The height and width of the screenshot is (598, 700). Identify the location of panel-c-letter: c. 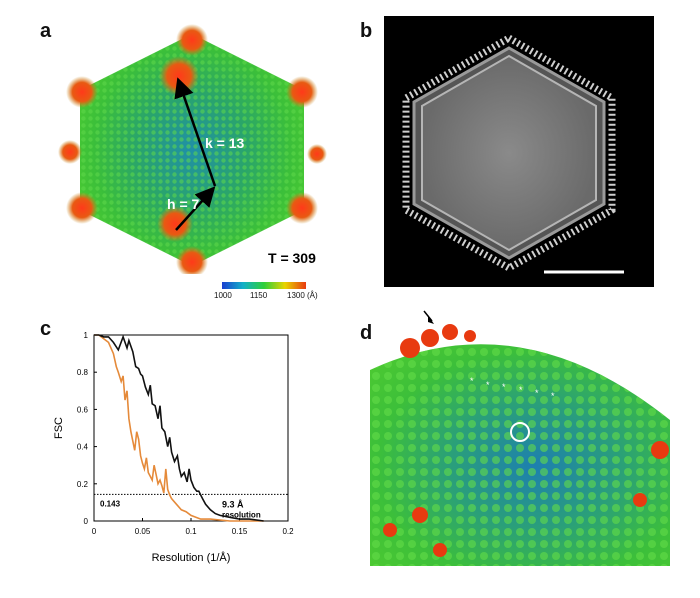
(46, 329).